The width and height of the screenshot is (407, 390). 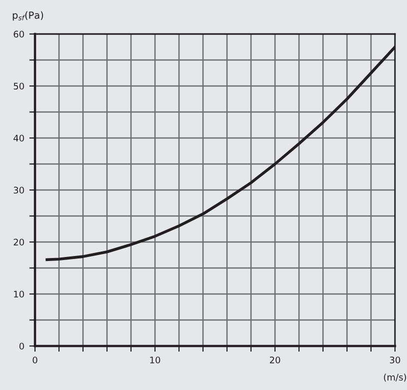 What do you see at coordinates (19, 86) in the screenshot?
I see `y-tick-label: 50` at bounding box center [19, 86].